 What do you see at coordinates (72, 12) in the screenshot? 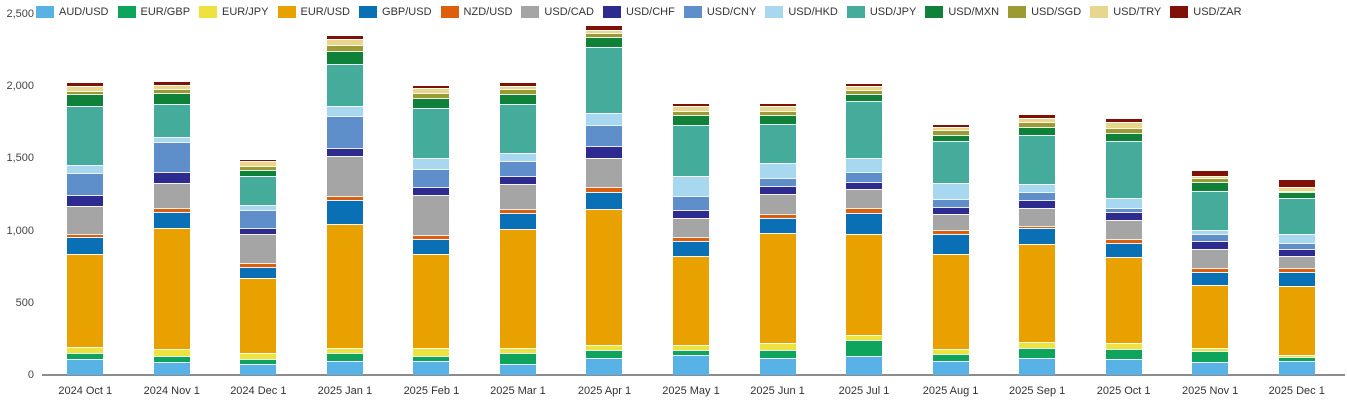
I see `legend-item-aud-usd: AUD/USD` at bounding box center [72, 12].